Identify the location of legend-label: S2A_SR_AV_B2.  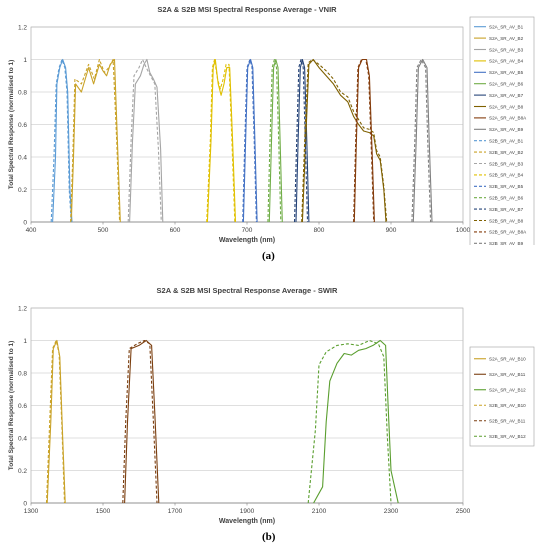
(506, 38).